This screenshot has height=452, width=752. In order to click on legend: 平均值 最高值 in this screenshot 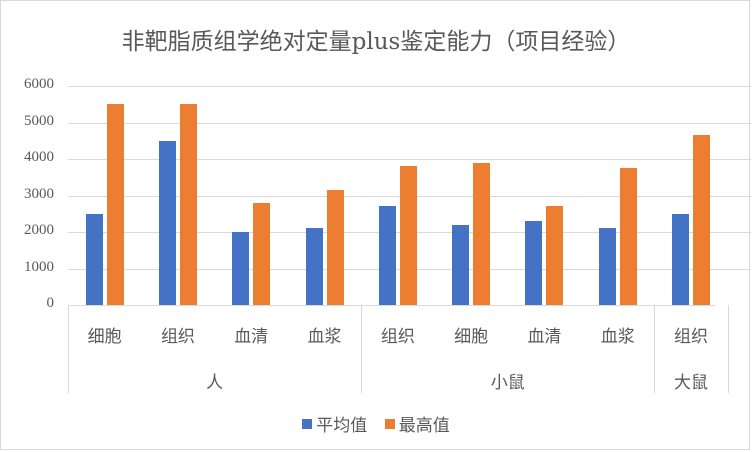, I will do `click(376, 423)`.